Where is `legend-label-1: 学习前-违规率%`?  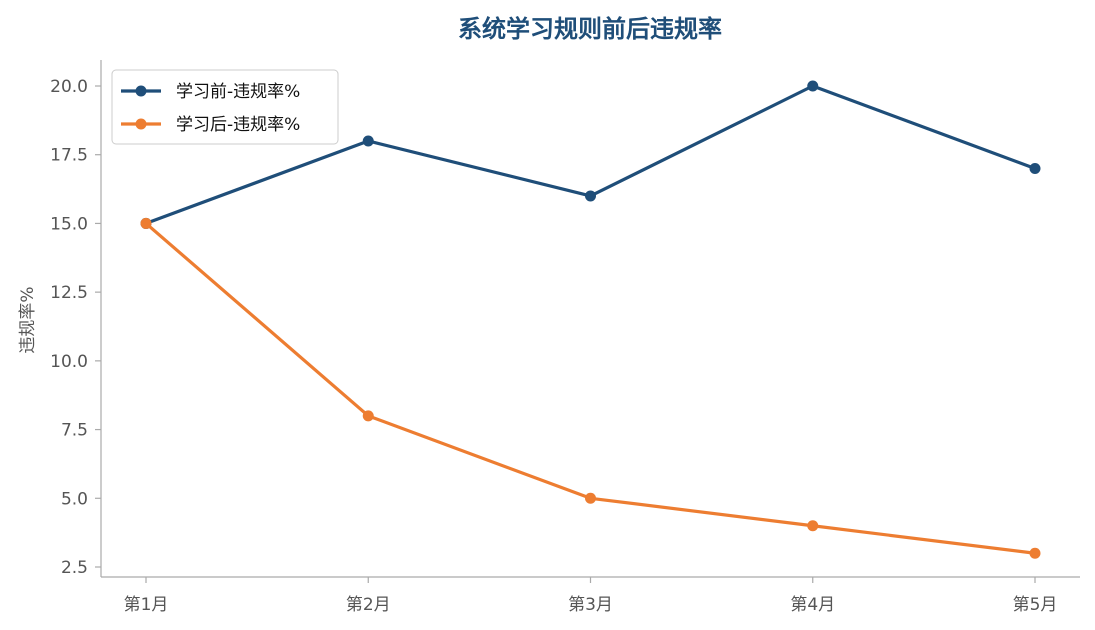 legend-label-1: 学习前-违规率% is located at coordinates (238, 92).